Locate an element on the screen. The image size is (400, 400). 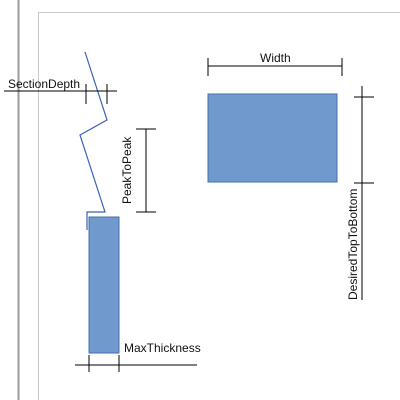
peak-to-peak-dimension: PeakToPeak is located at coordinates (138, 170).